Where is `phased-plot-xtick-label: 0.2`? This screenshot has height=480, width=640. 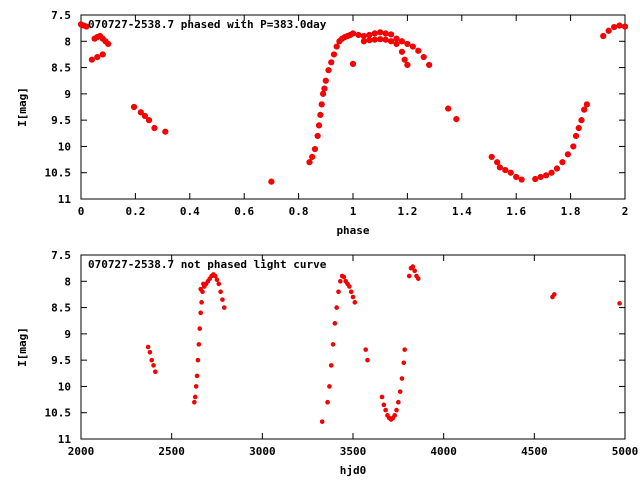 phased-plot-xtick-label: 0.2 is located at coordinates (135, 211).